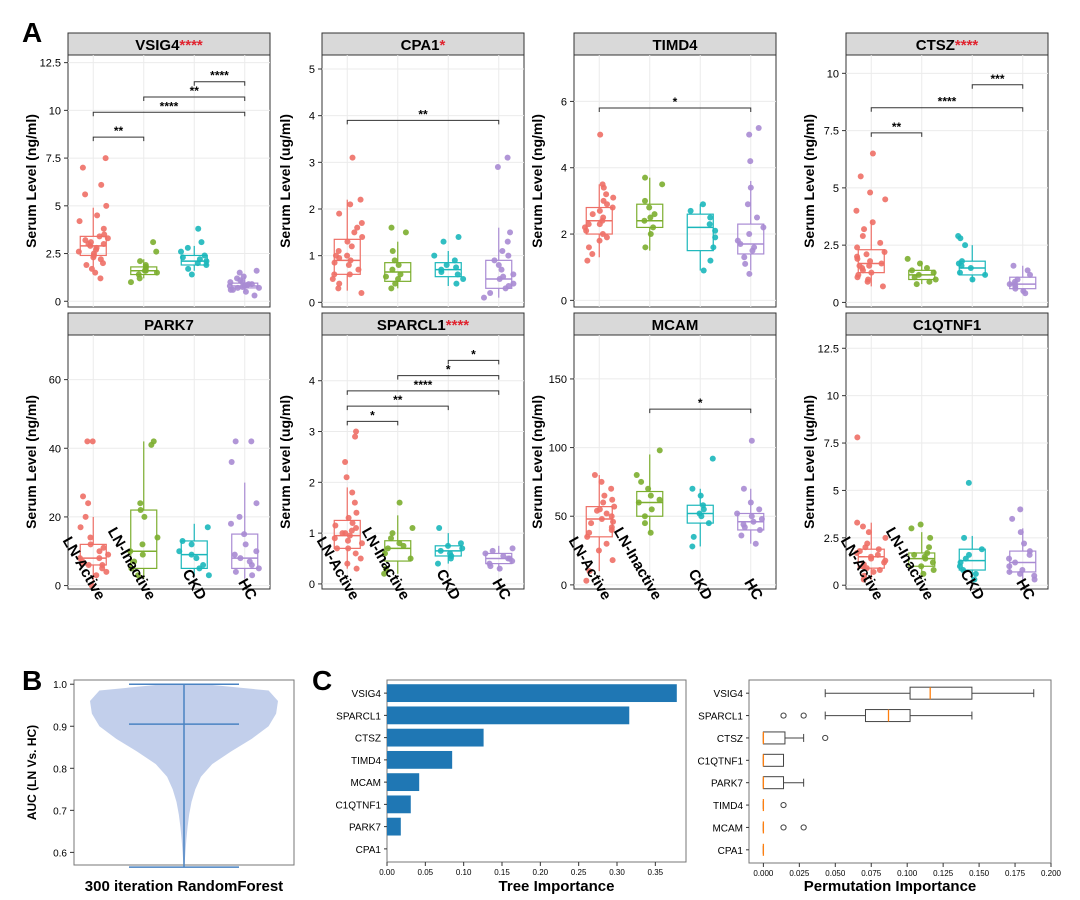  I want to click on y-tick-label: TIMD4, so click(366, 761).